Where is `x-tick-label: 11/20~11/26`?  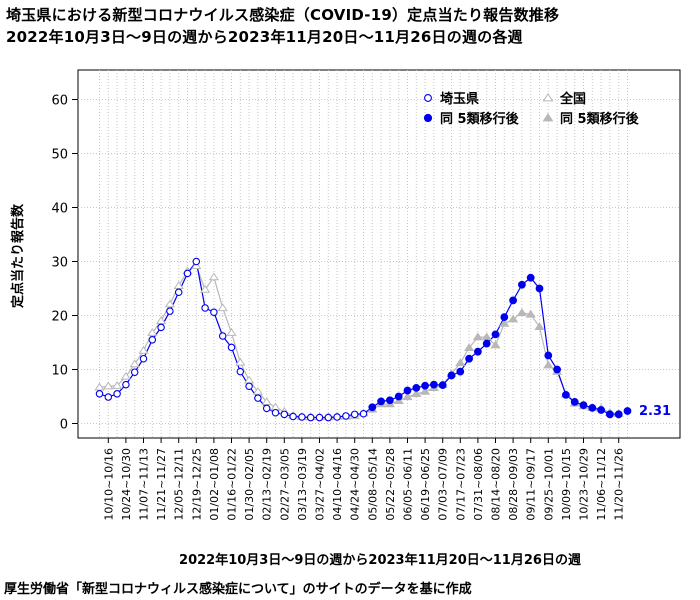
x-tick-label: 11/20~11/26 is located at coordinates (619, 484).